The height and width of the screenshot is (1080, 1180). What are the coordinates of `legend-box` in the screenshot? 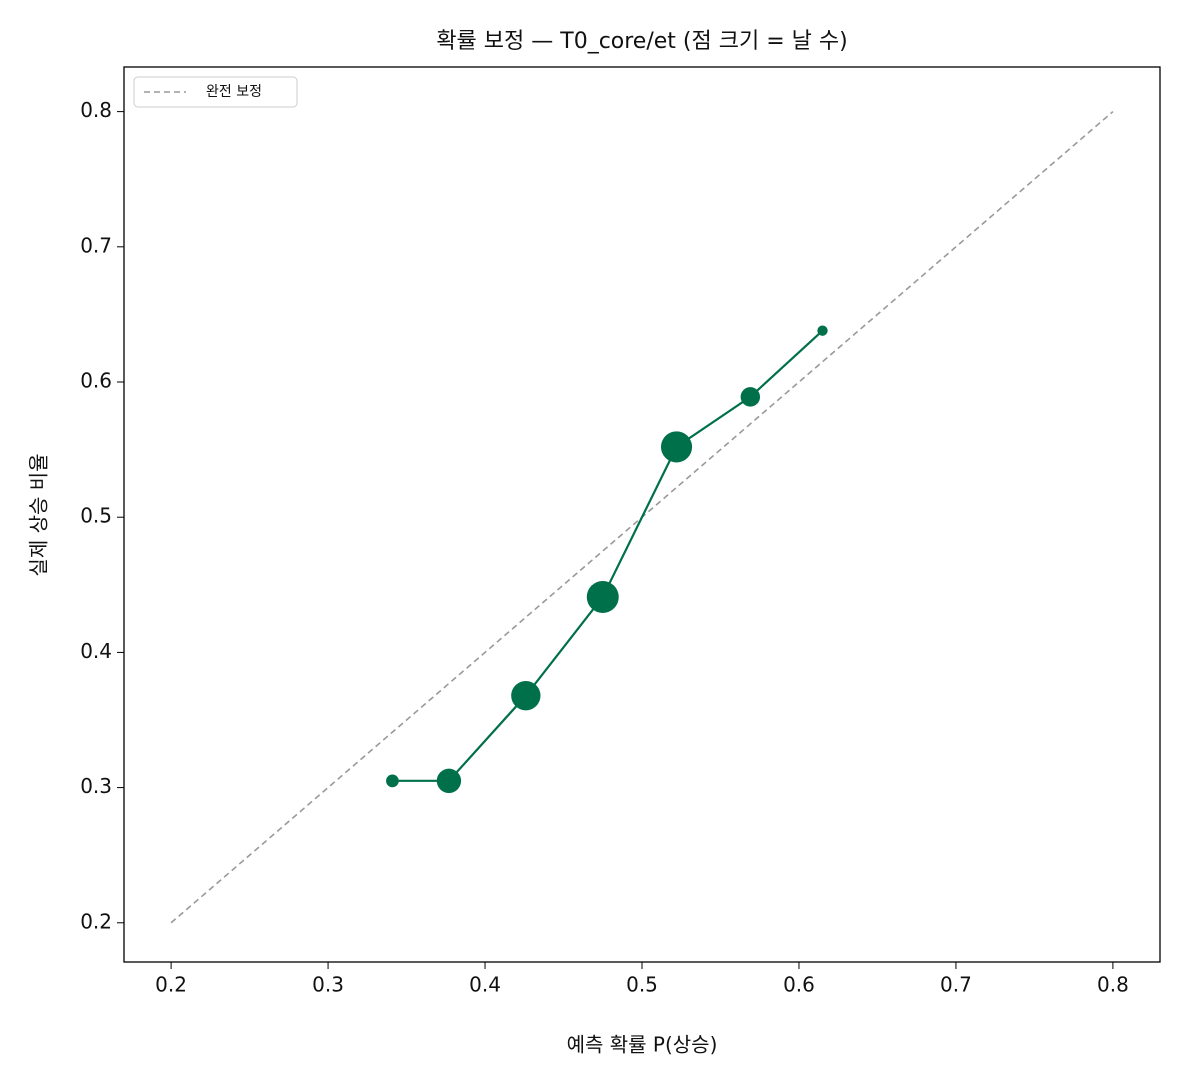 It's located at (215, 92).